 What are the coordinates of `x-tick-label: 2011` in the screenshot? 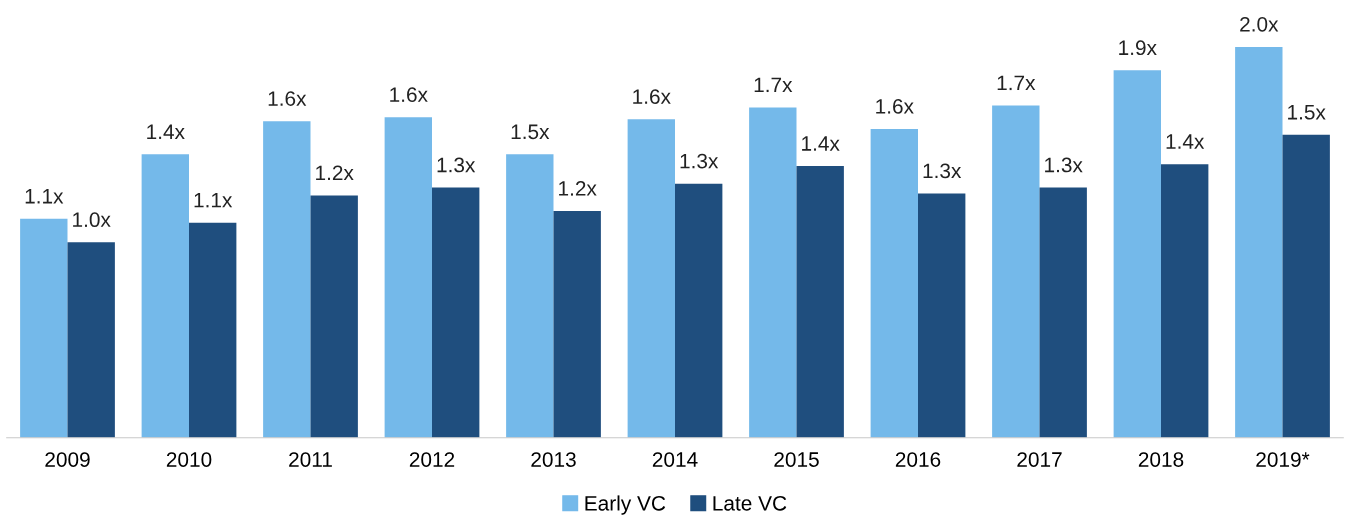 It's located at (310, 459).